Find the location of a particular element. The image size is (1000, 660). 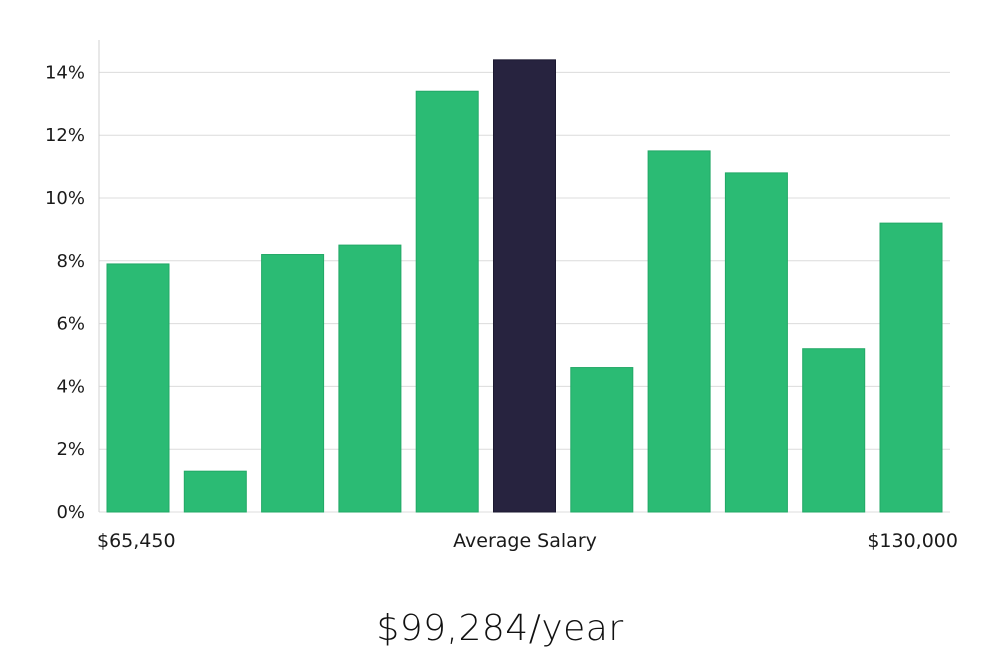

average-salary-value: $99,284/year is located at coordinates (500, 628).